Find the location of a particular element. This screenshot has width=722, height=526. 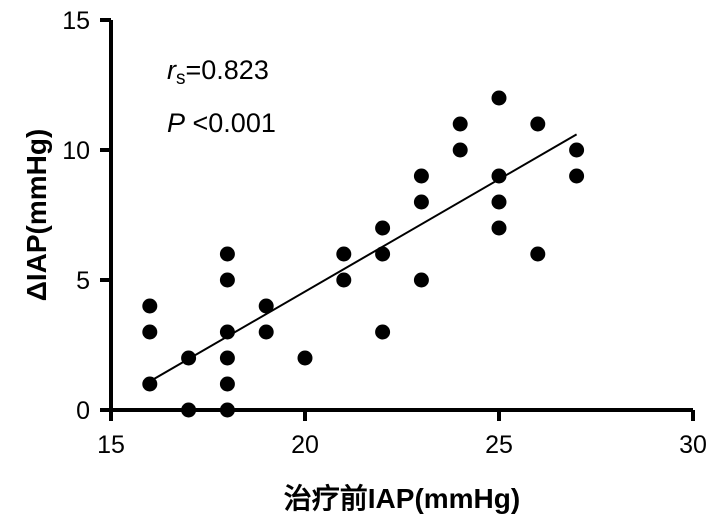

p-annotation: P <0.001 is located at coordinates (221, 123).